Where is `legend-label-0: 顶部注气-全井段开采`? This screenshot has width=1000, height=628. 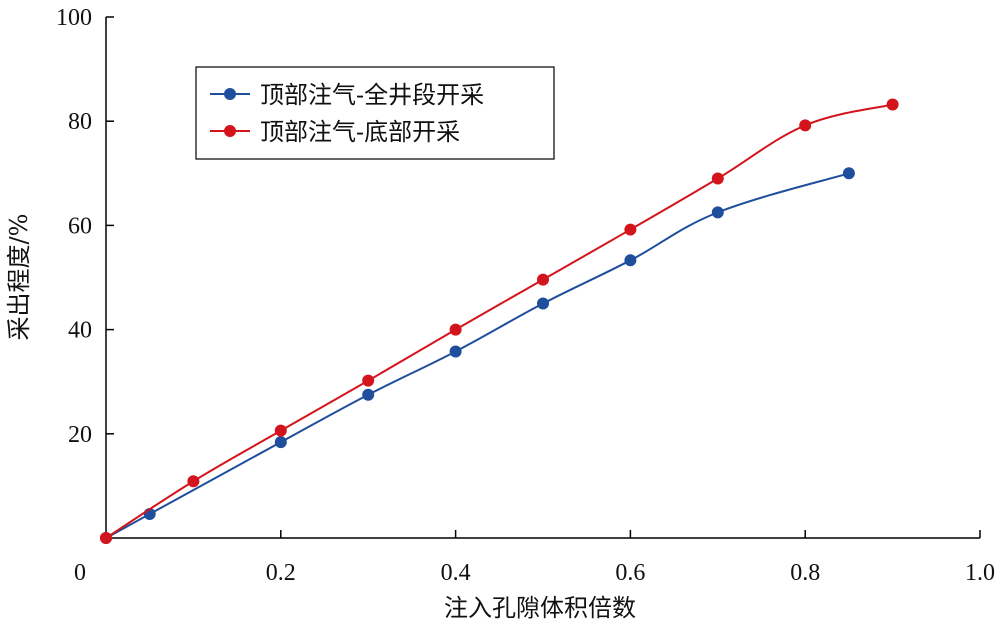
legend-label-0: 顶部注气-全井段开采 is located at coordinates (372, 95).